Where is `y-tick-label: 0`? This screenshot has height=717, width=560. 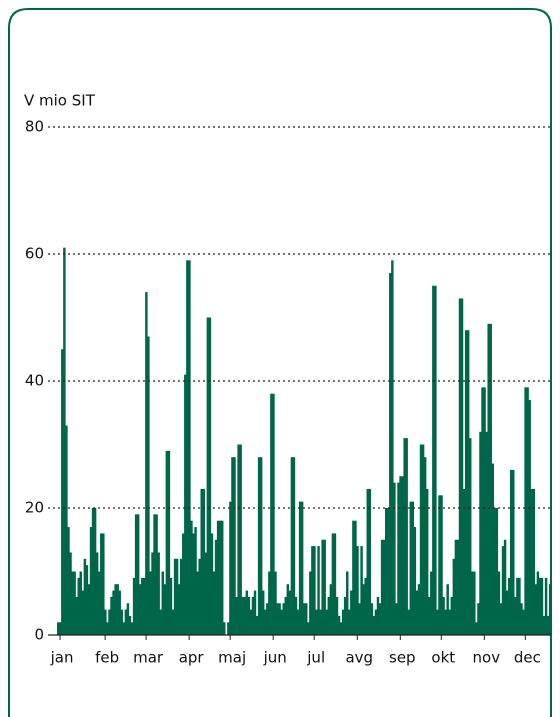
y-tick-label: 0 is located at coordinates (39, 635).